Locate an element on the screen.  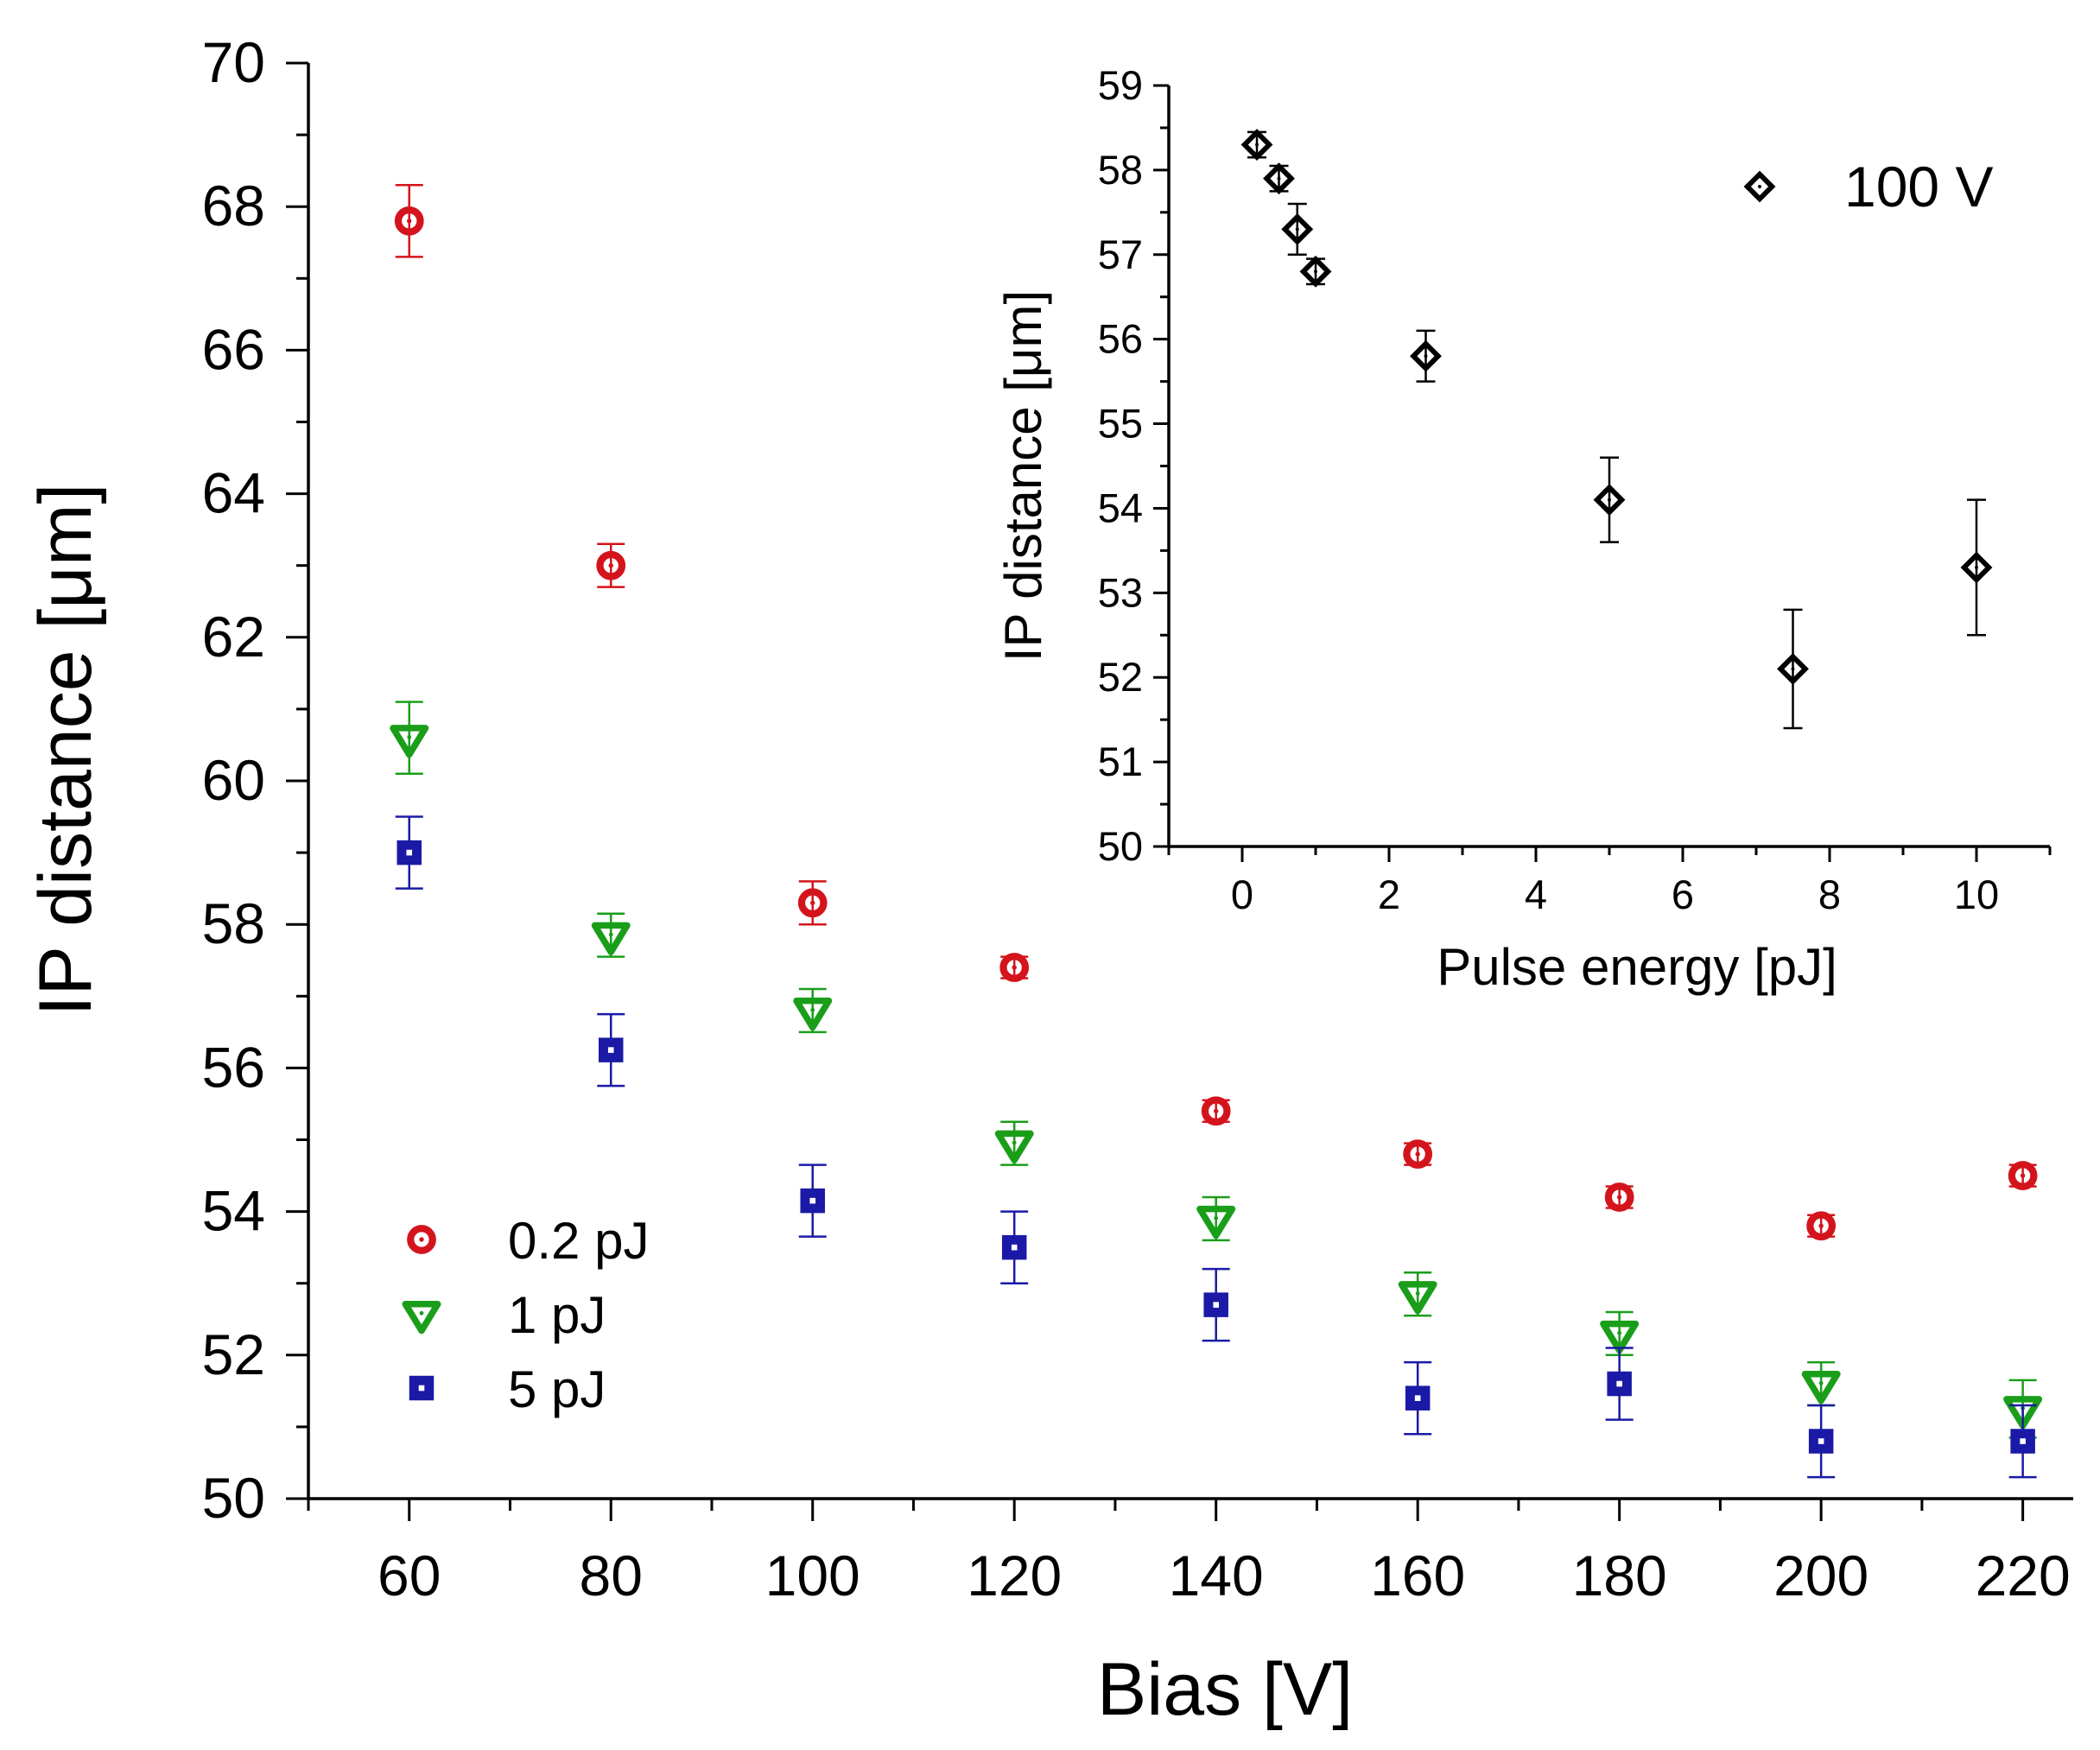
y-tick-label: 70 is located at coordinates (233, 62).